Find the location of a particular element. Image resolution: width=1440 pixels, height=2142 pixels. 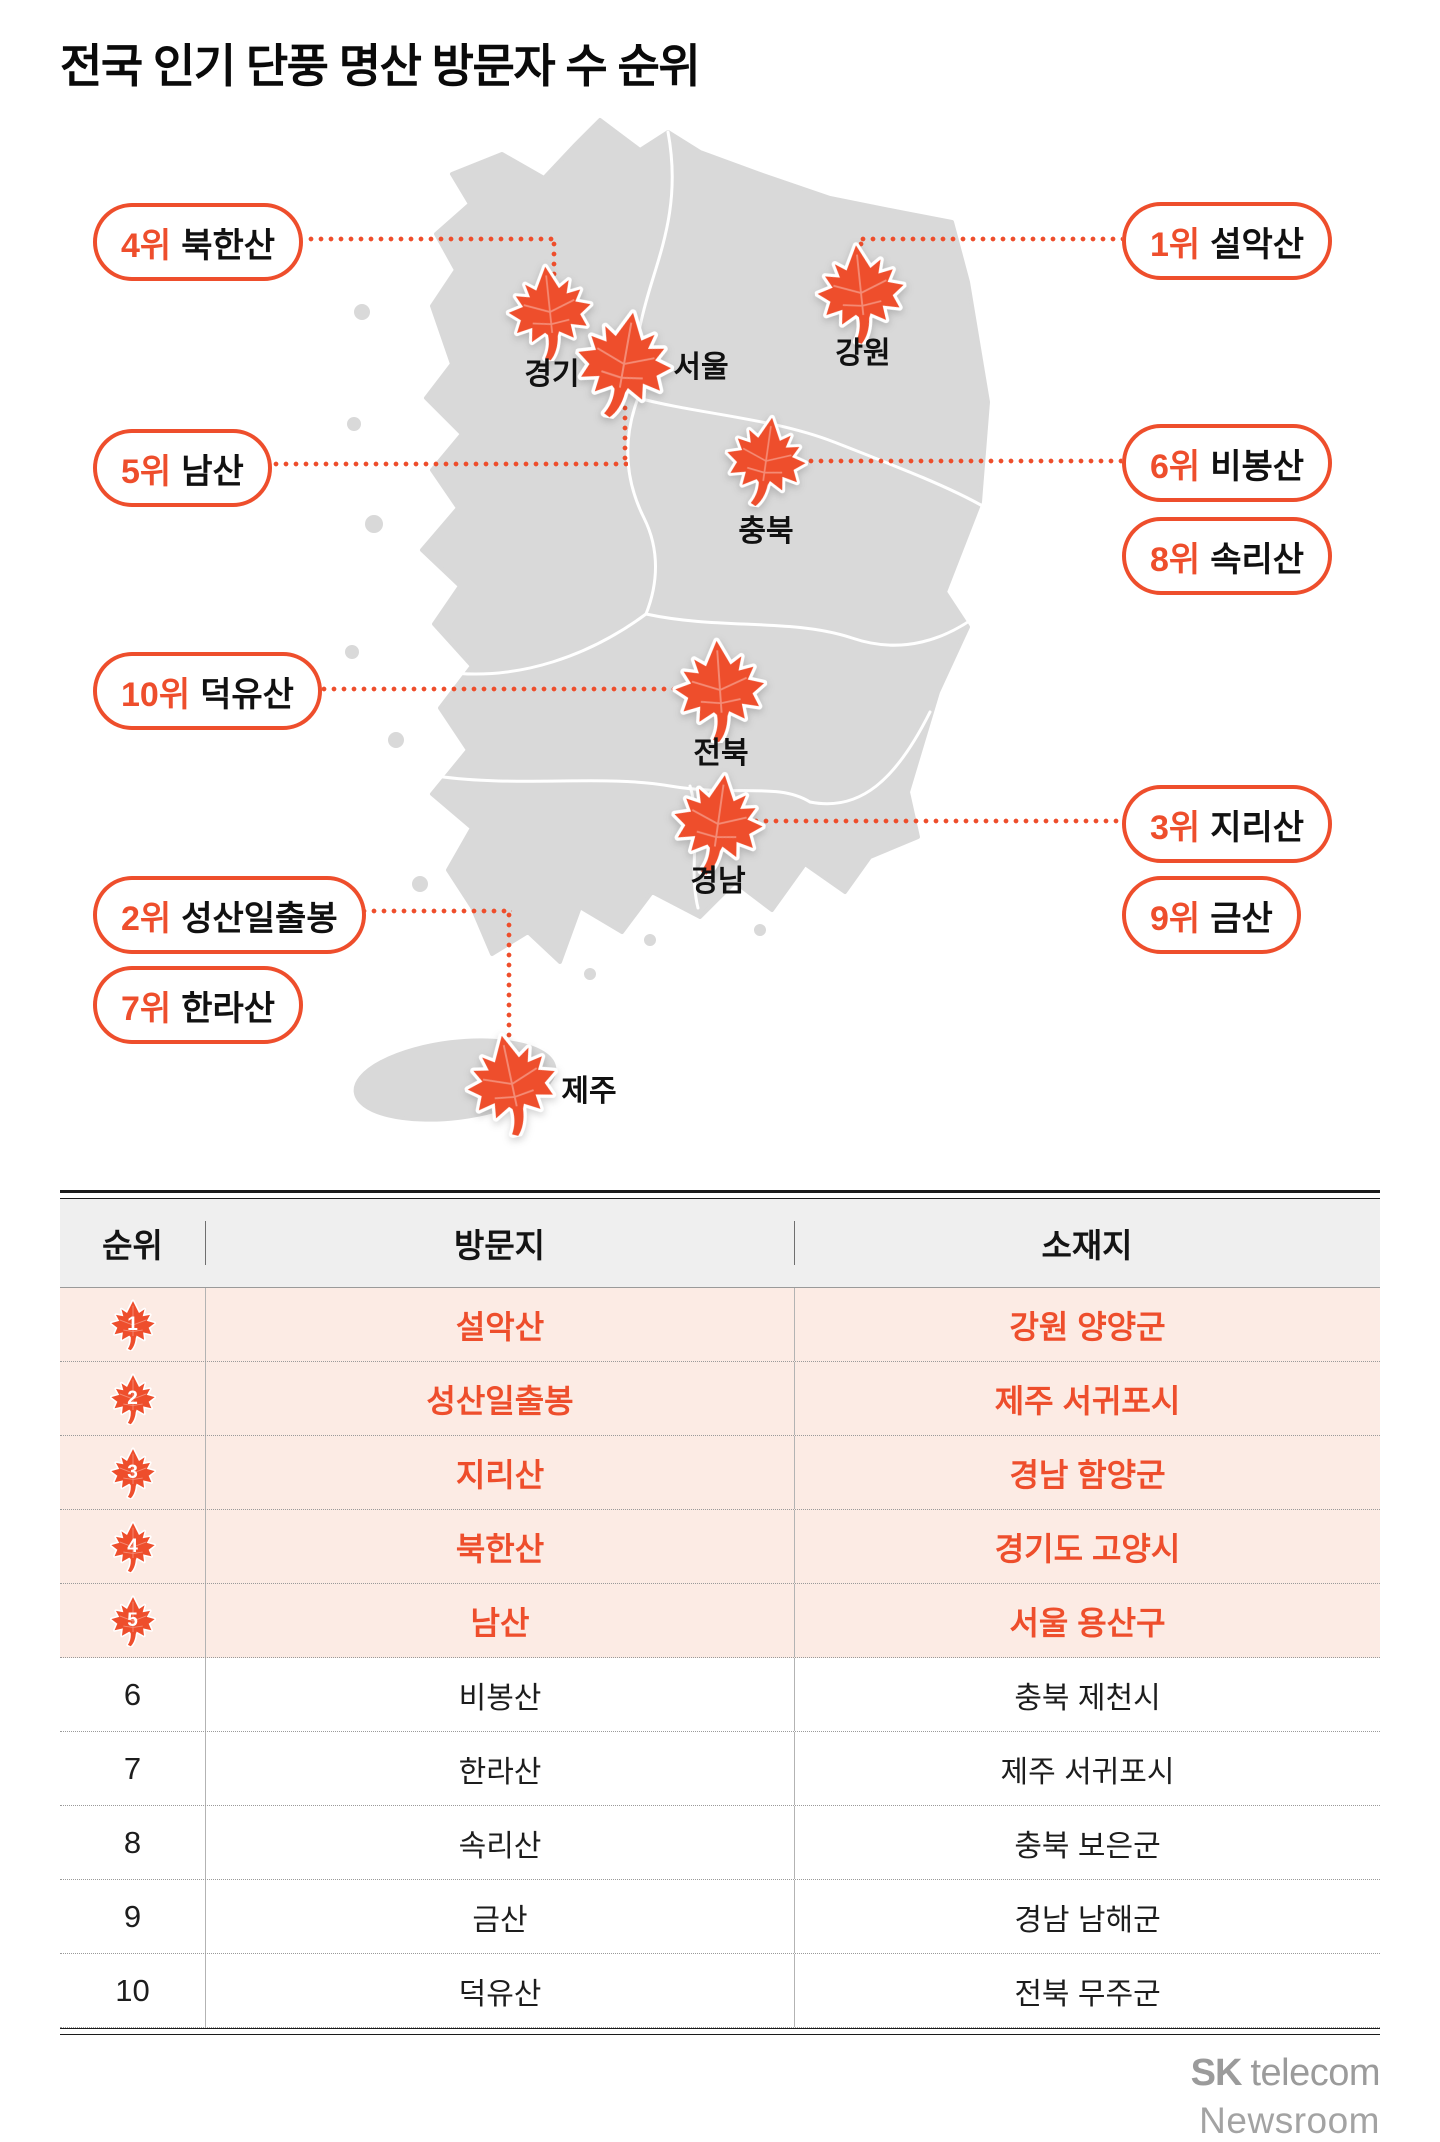

rank-leaf-icon: 2 is located at coordinates (133, 1399).